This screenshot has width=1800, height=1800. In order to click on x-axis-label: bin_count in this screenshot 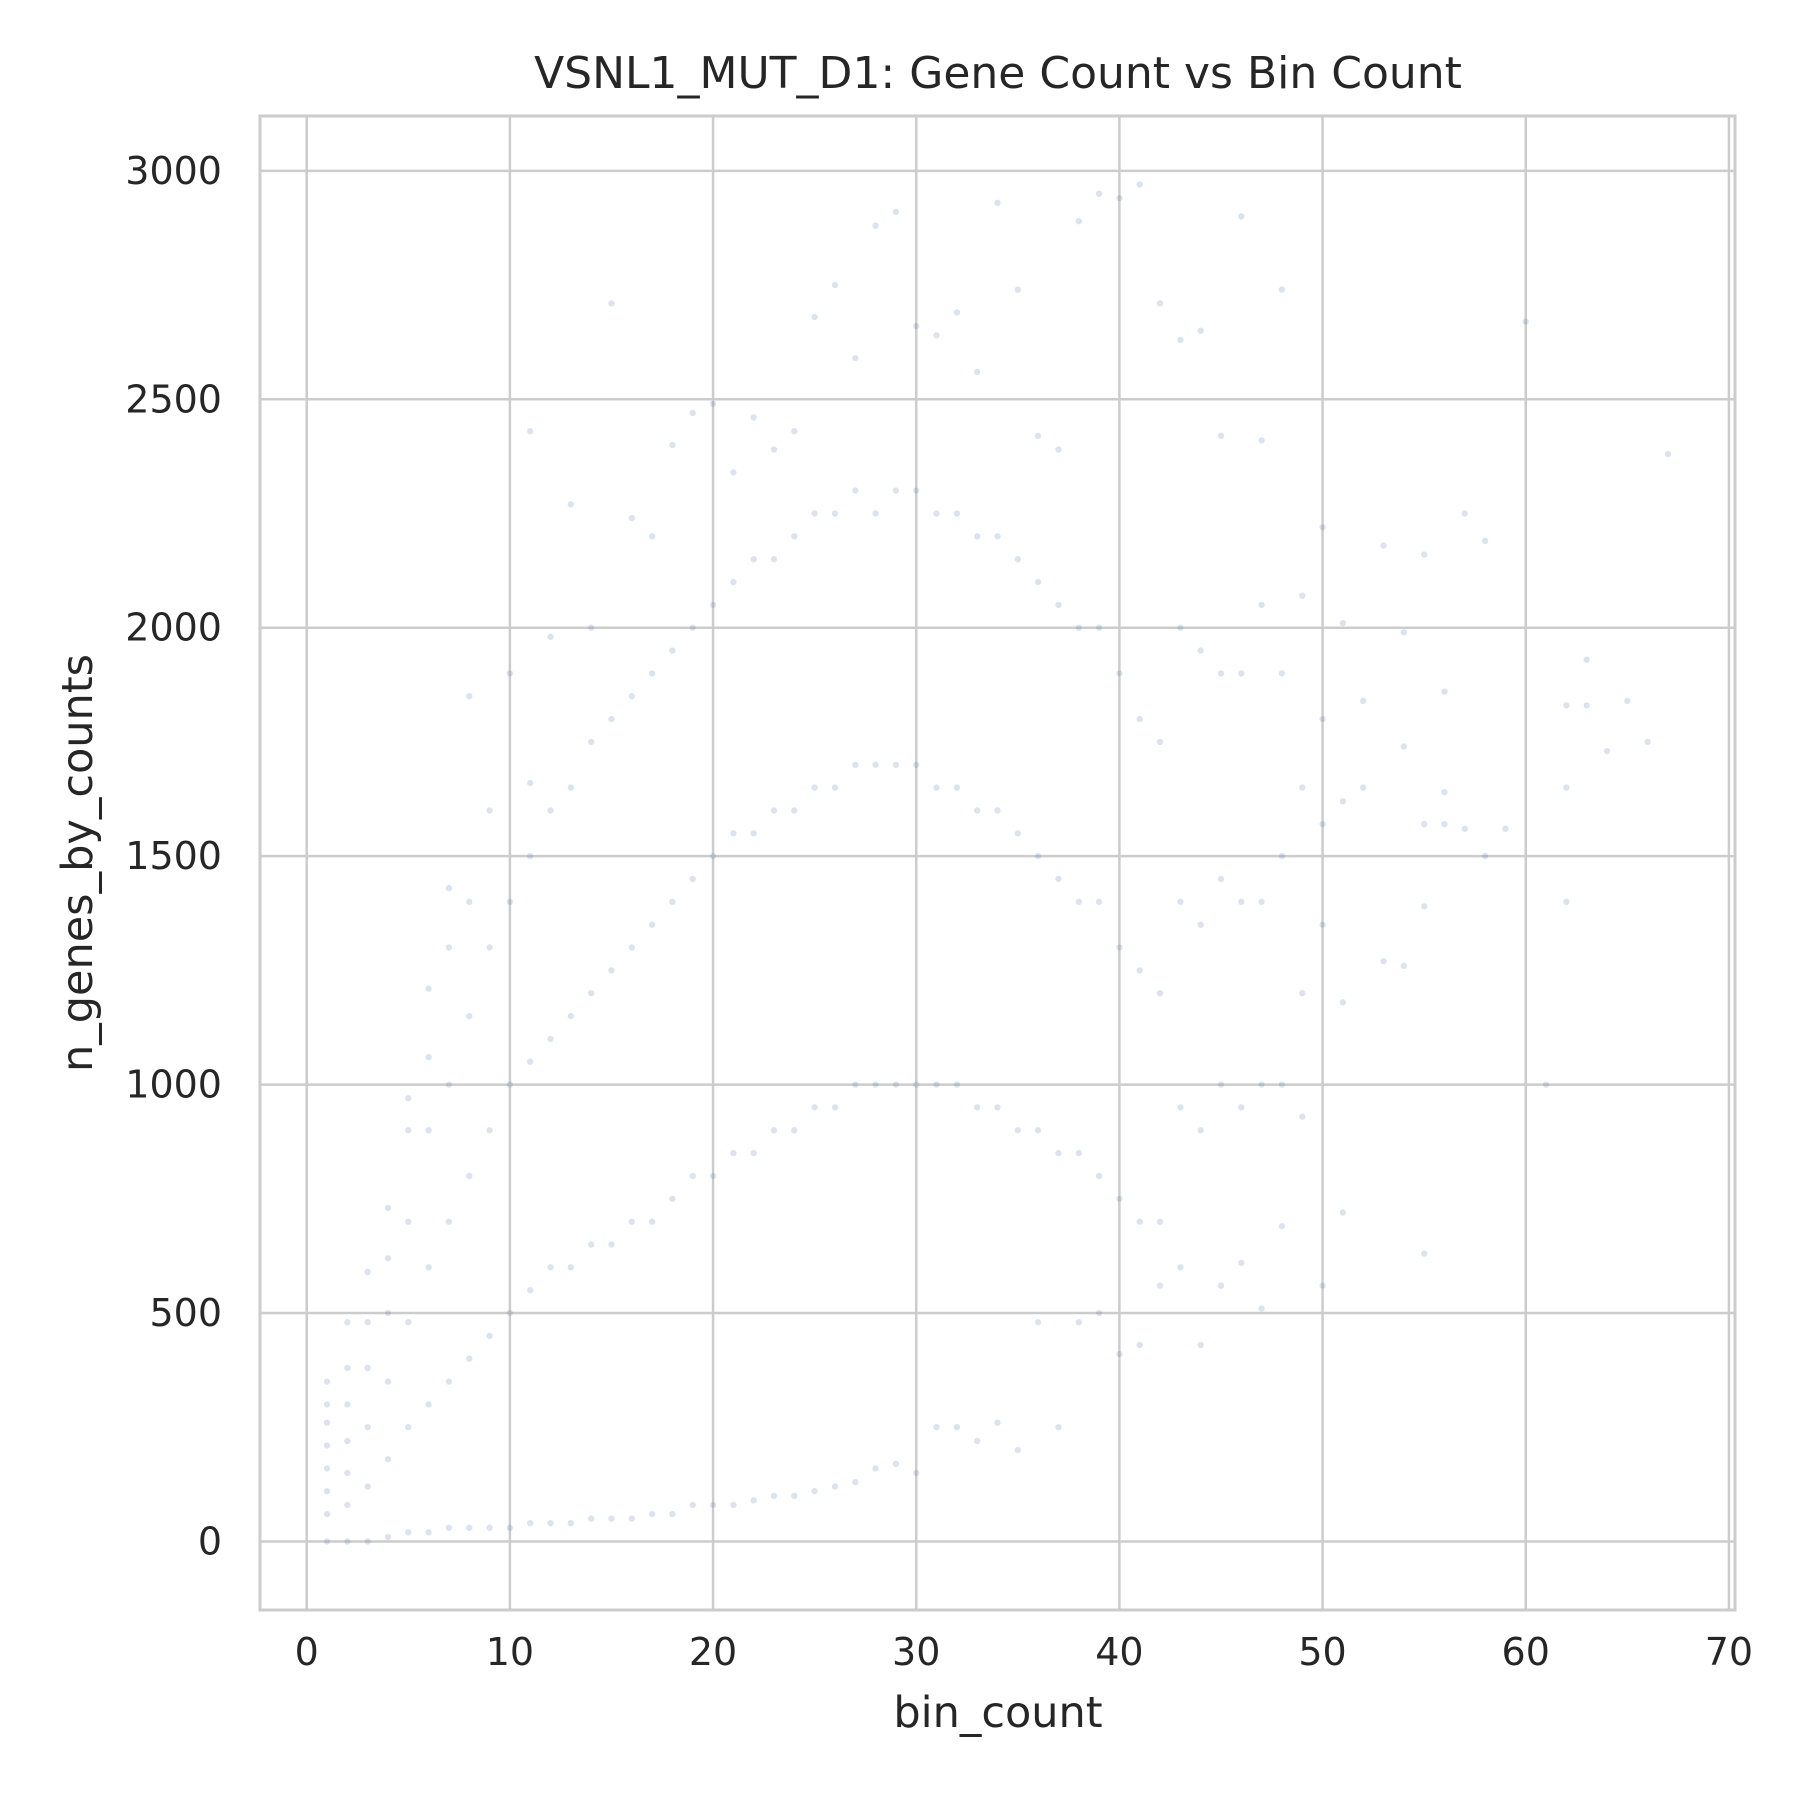, I will do `click(997, 1713)`.